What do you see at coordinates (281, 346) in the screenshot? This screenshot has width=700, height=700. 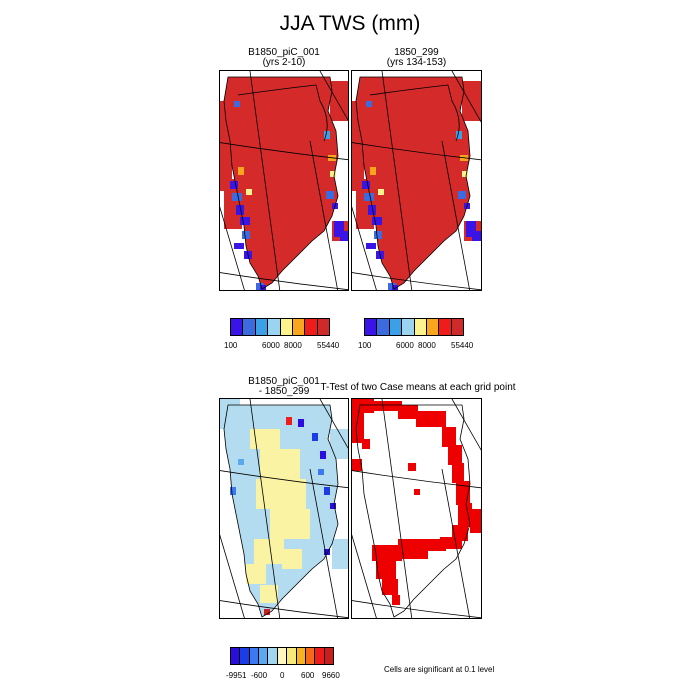 I see `colorbar-top-left-ticks: 100 6000 8000 55440` at bounding box center [281, 346].